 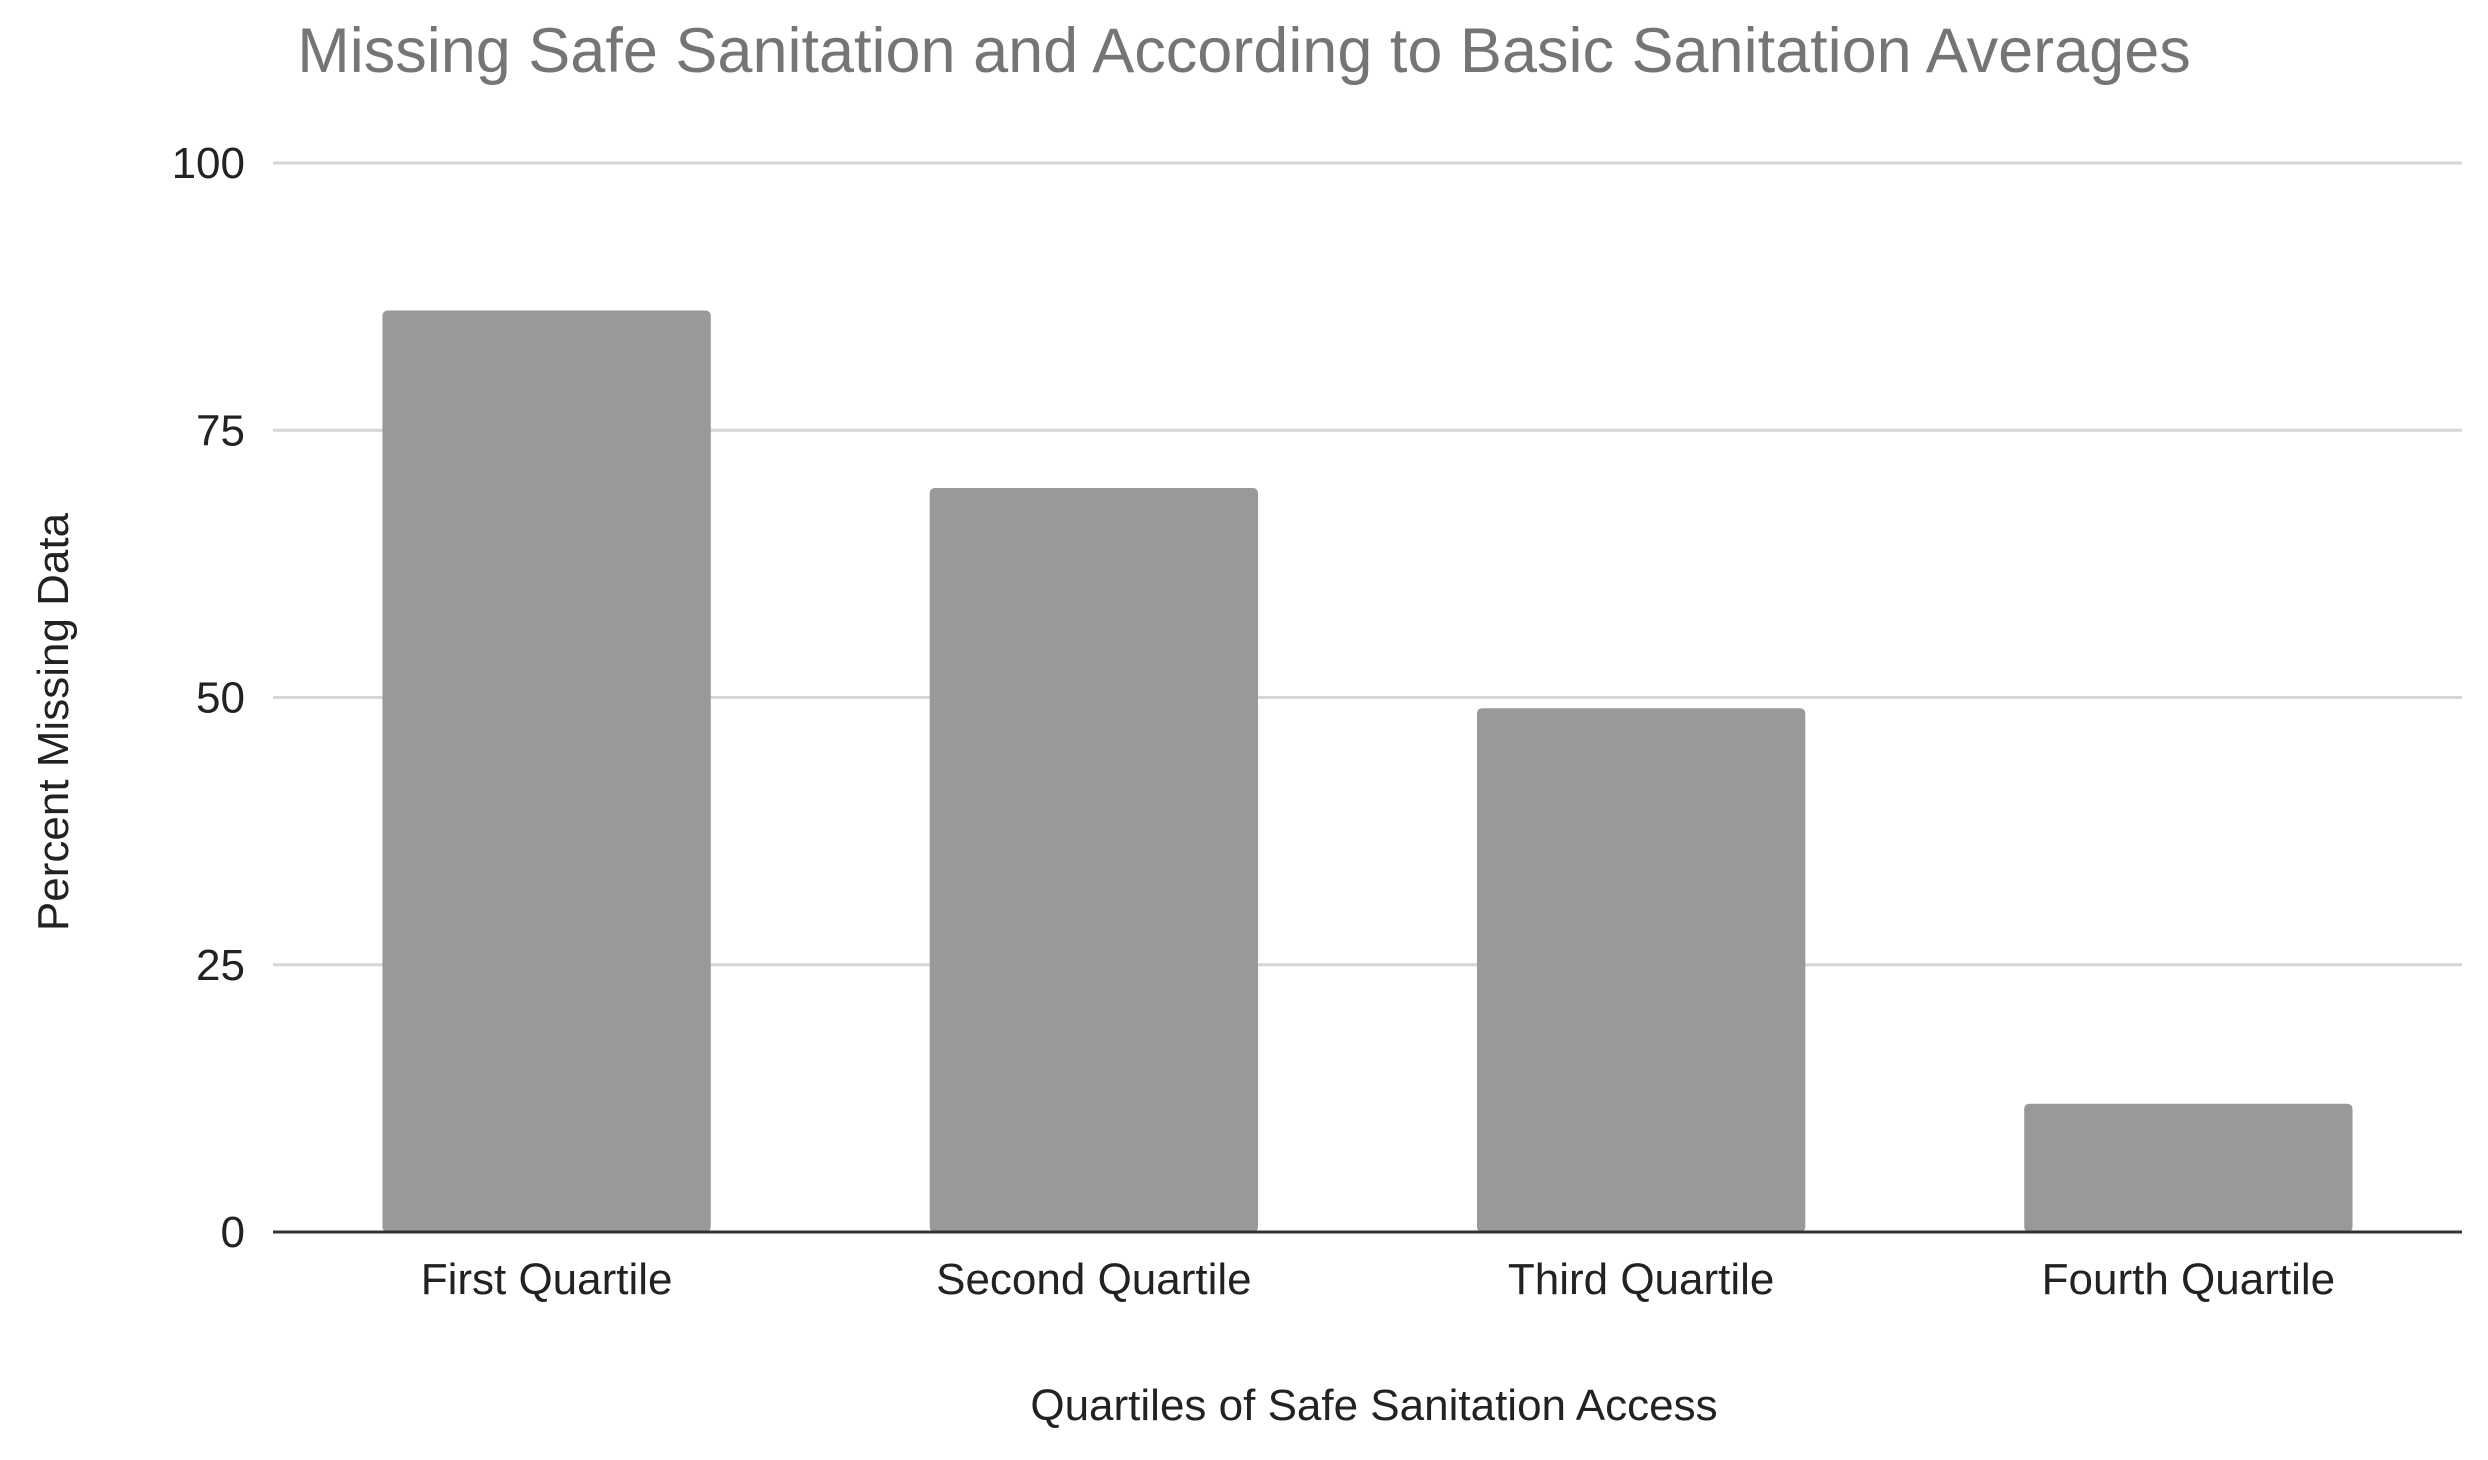 What do you see at coordinates (53, 721) in the screenshot?
I see `y-axis-title: Percent Missing Data` at bounding box center [53, 721].